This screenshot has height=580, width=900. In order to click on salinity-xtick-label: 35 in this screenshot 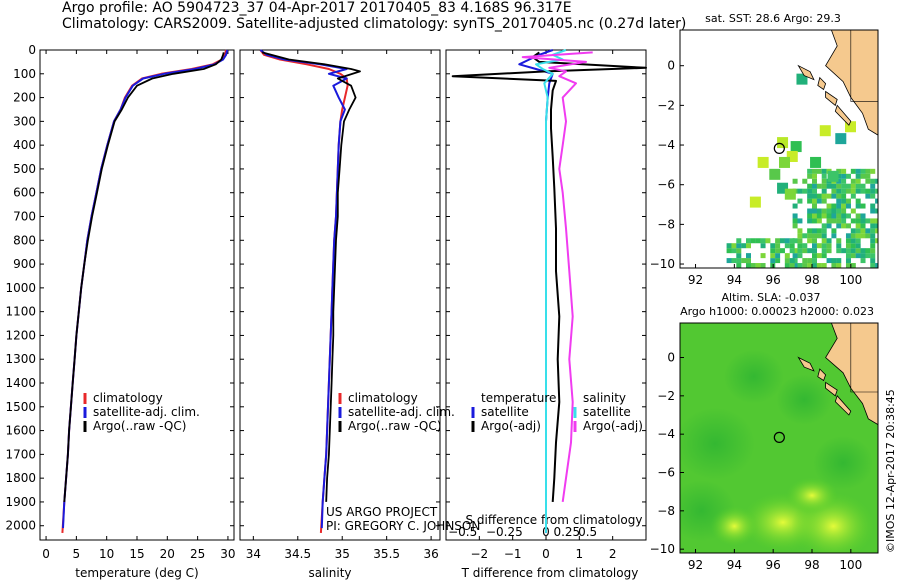, I will do `click(342, 554)`.